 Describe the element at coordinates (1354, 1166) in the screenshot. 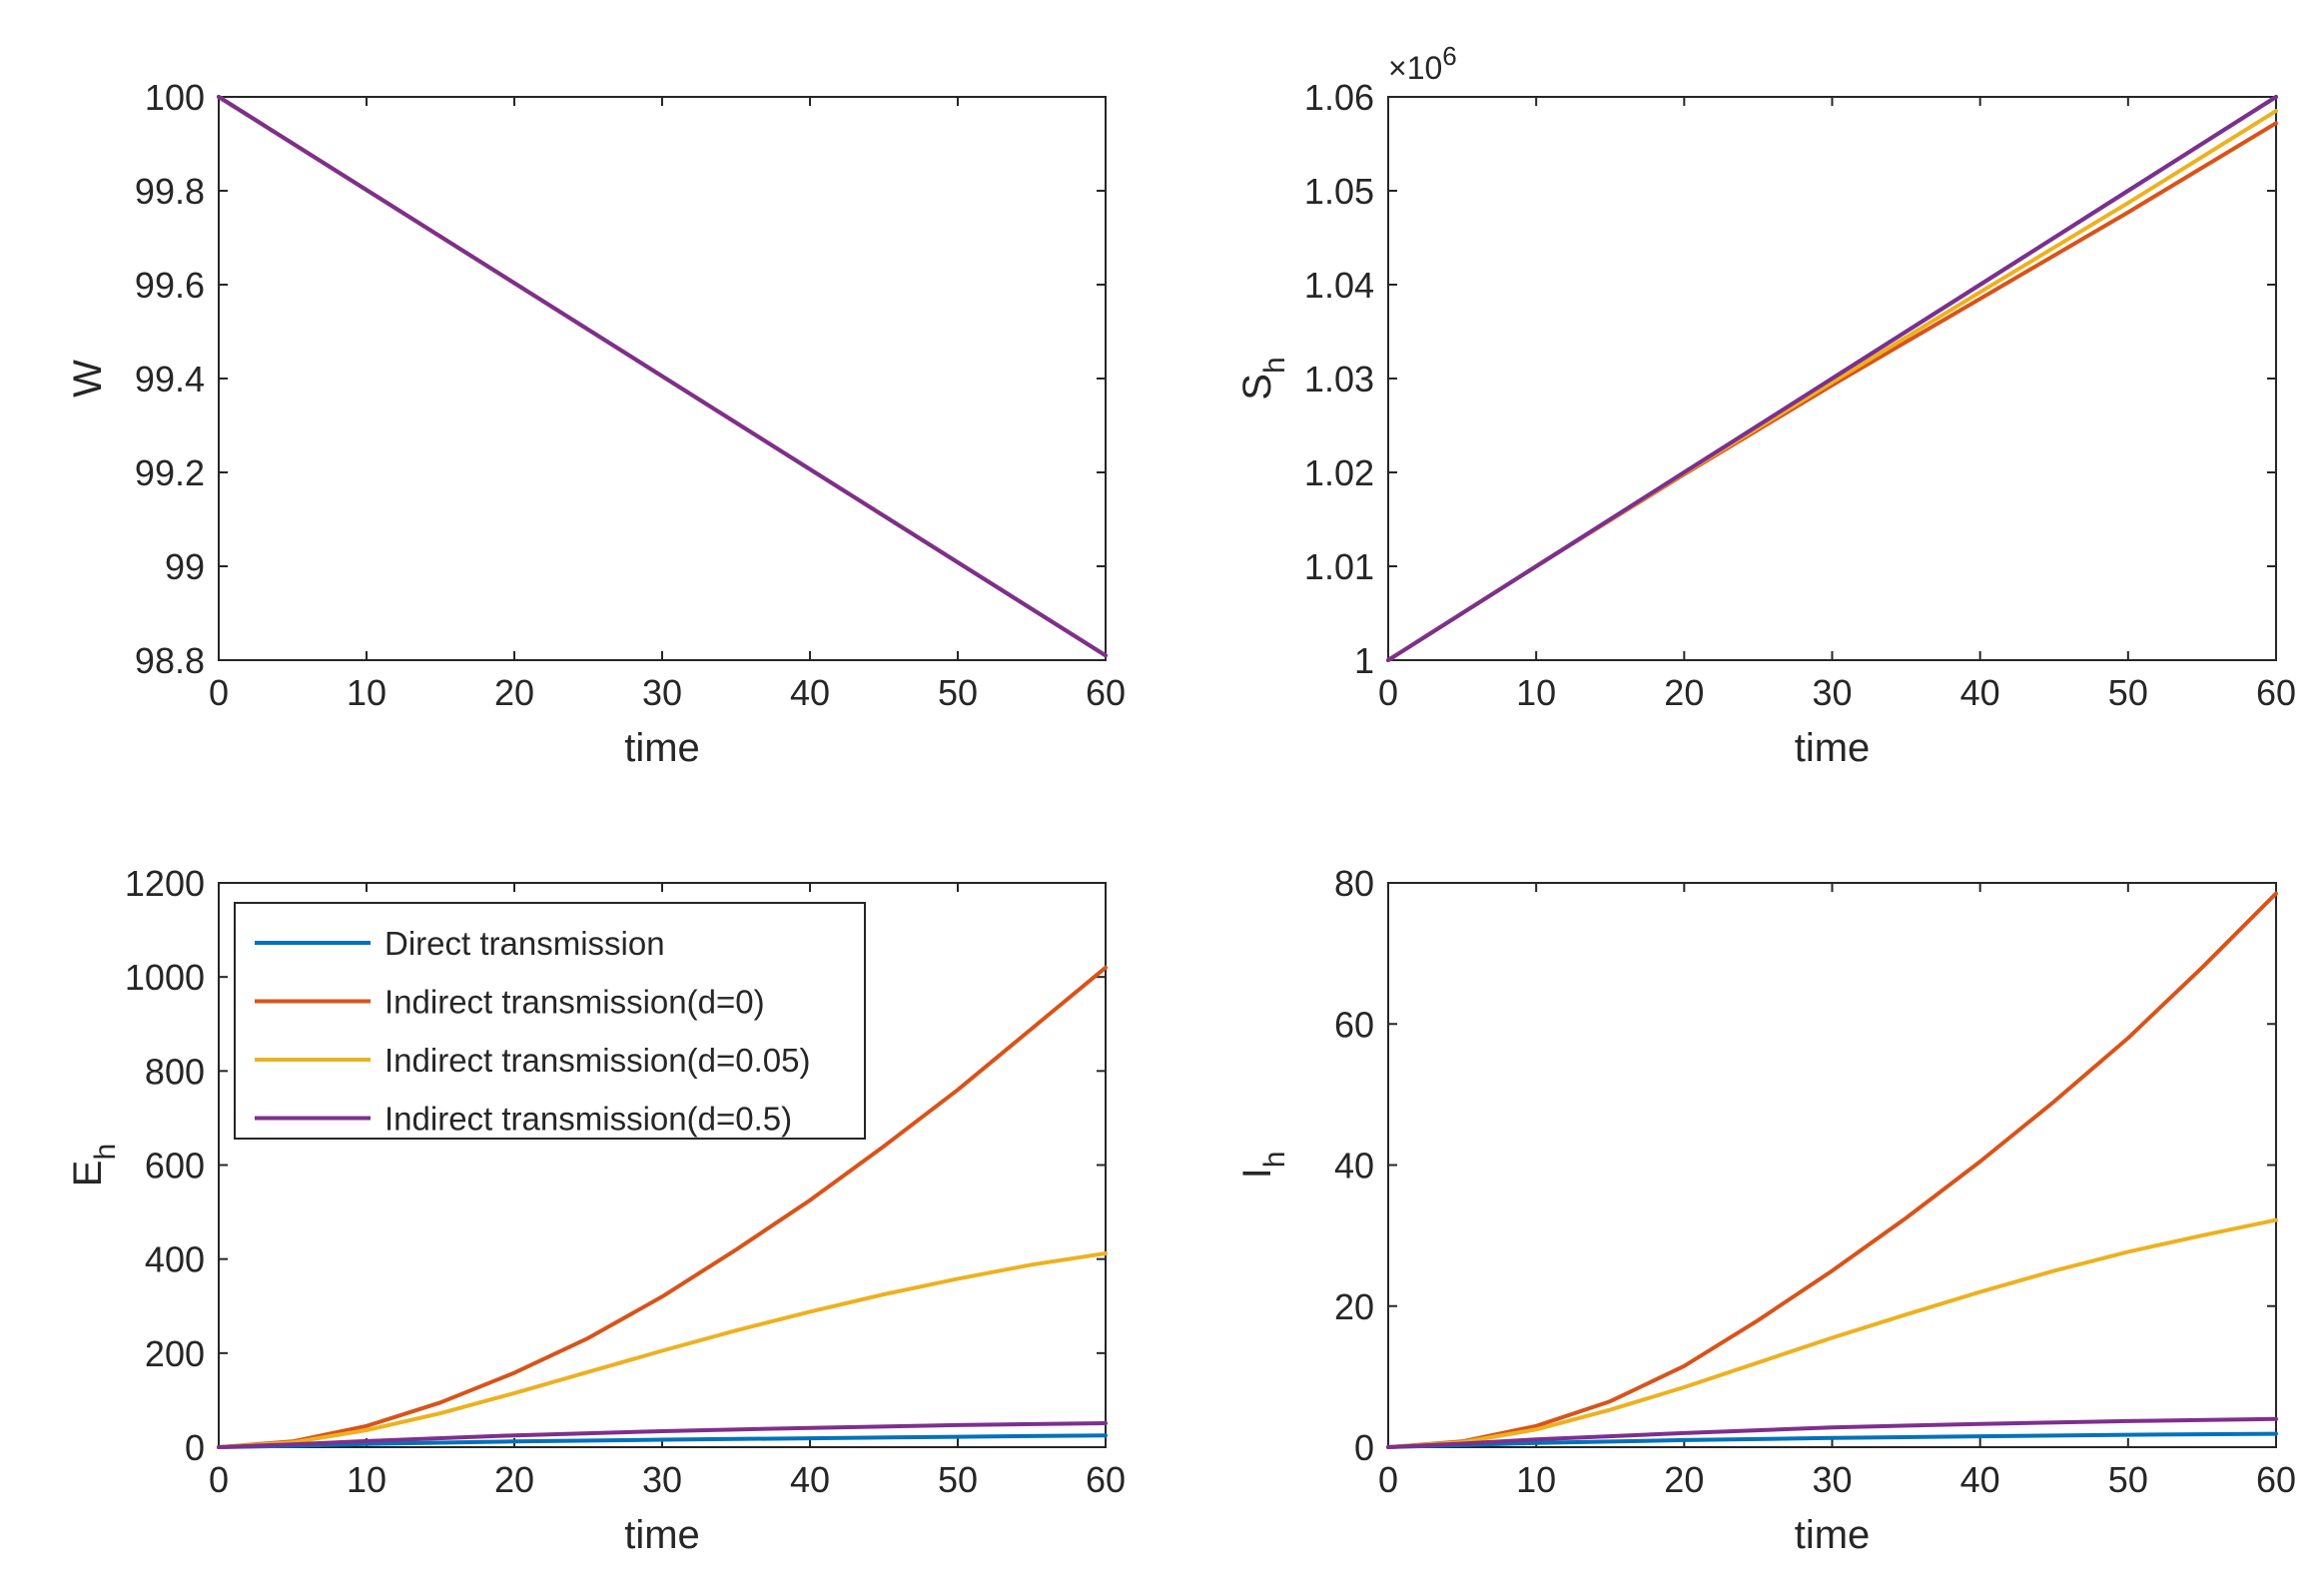

I see `y-tick-label: 40` at that location.